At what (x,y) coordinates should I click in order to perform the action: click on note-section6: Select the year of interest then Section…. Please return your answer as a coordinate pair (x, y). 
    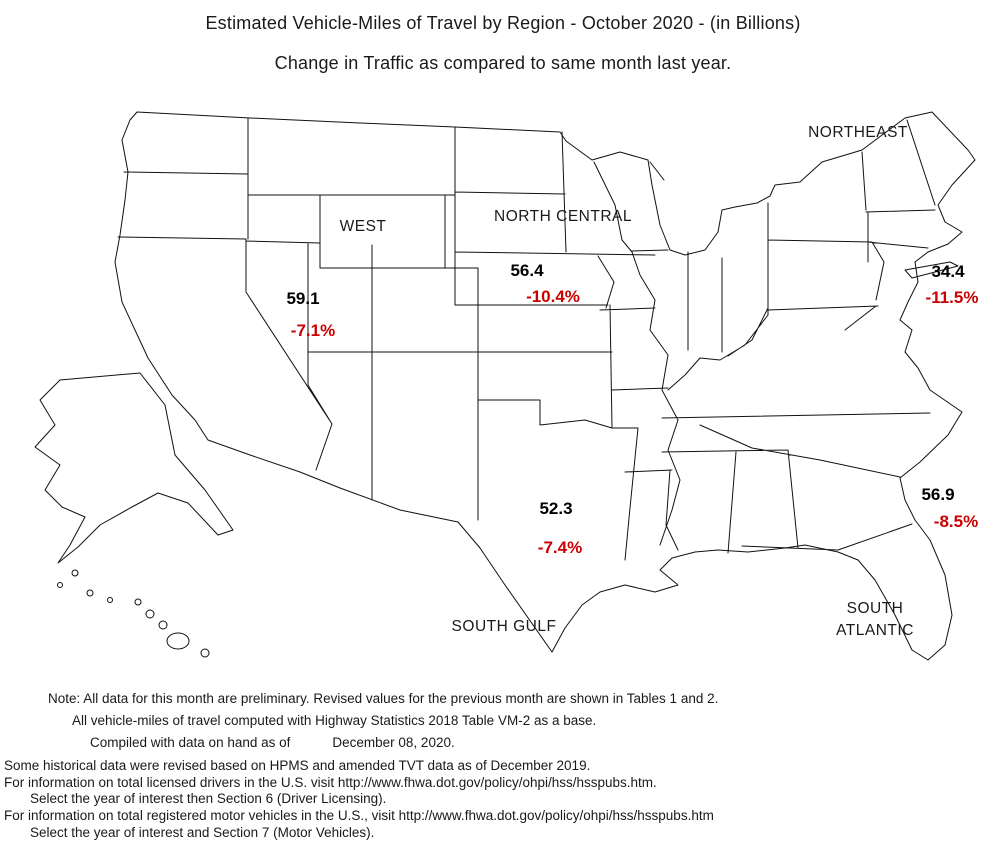
    Looking at the image, I should click on (208, 798).